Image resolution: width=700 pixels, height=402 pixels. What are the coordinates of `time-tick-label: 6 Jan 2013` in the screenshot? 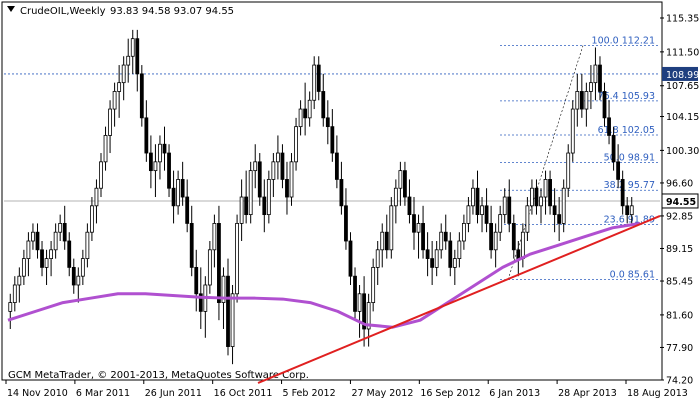 It's located at (514, 393).